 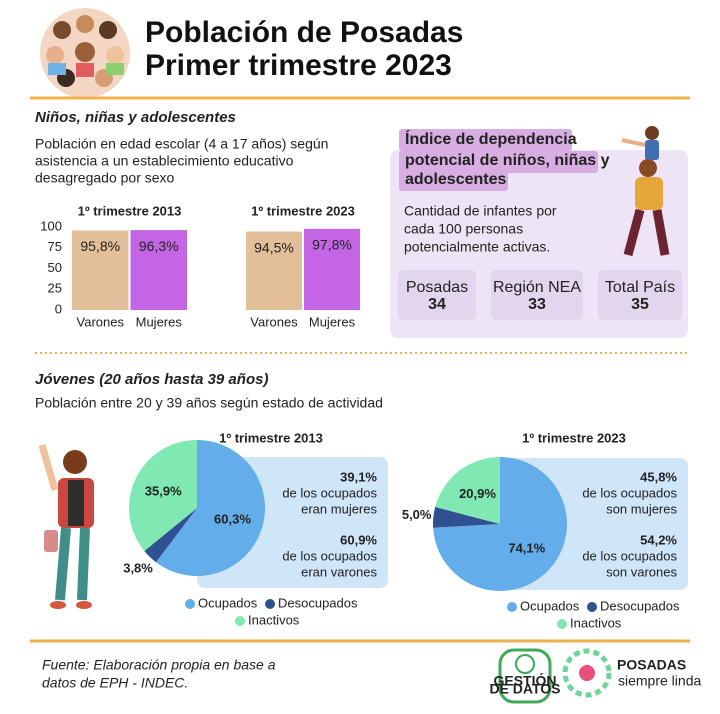 What do you see at coordinates (138, 568) in the screenshot?
I see `value-label: 3,8%` at bounding box center [138, 568].